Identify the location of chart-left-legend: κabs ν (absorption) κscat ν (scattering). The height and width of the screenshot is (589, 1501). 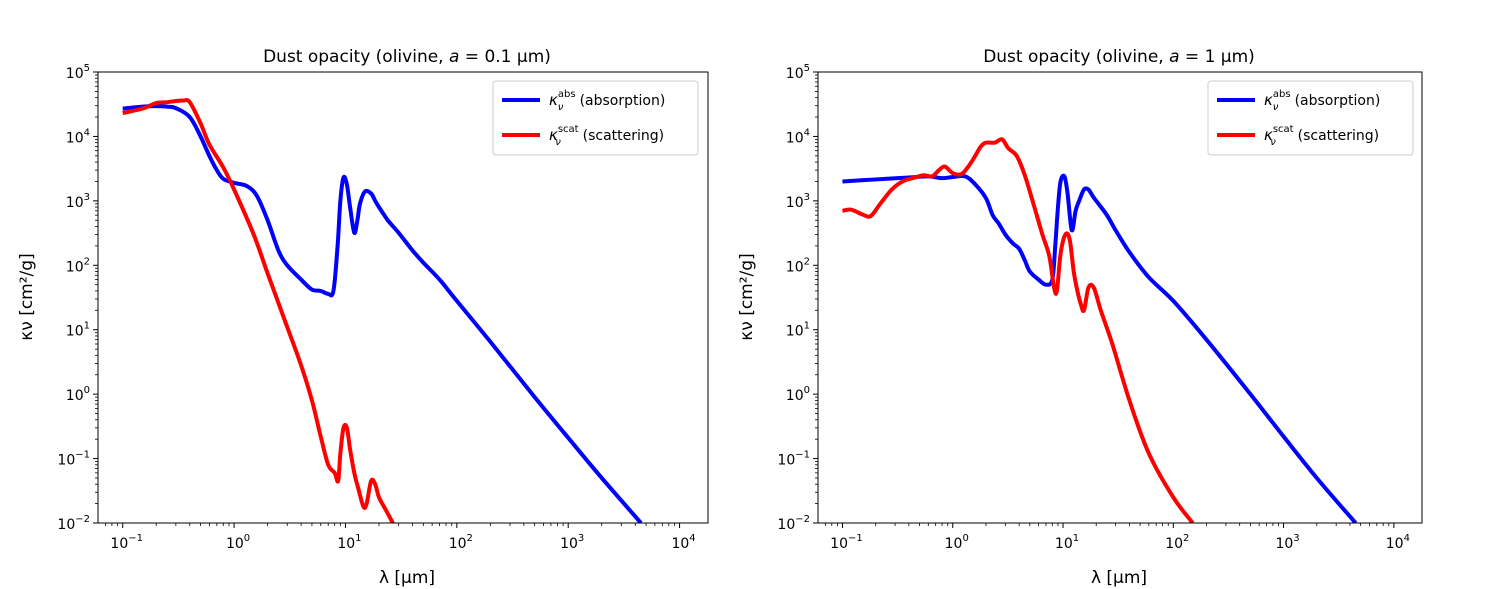
(595, 118).